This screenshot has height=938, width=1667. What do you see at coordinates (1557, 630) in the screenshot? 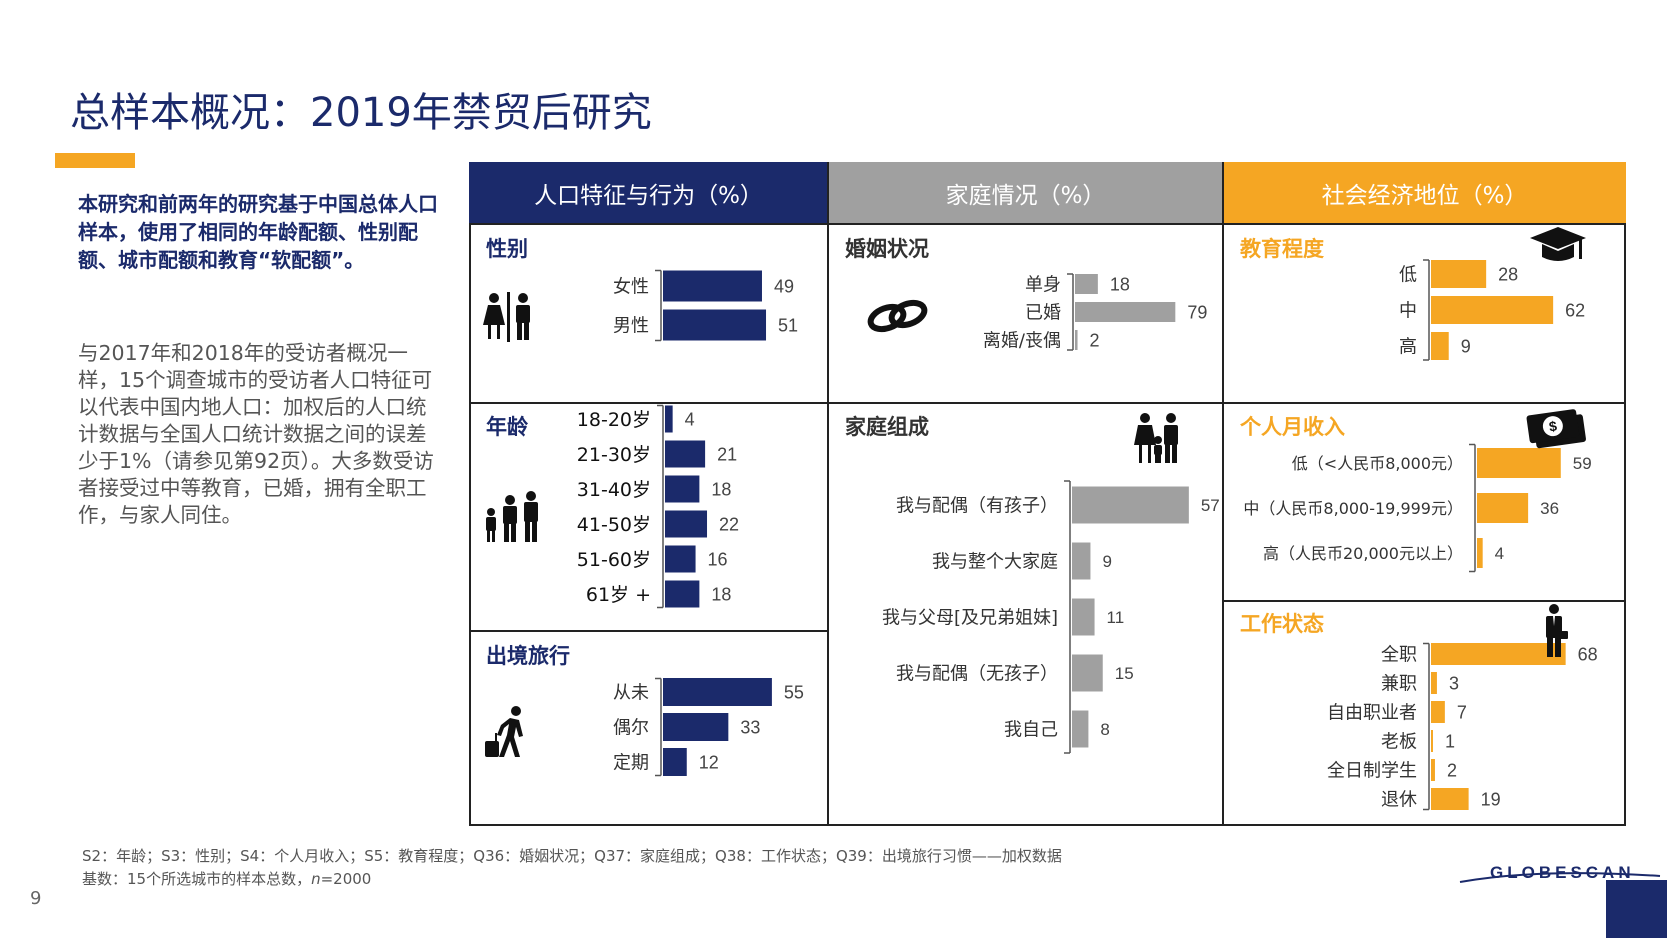
I see `businessman-icon` at bounding box center [1557, 630].